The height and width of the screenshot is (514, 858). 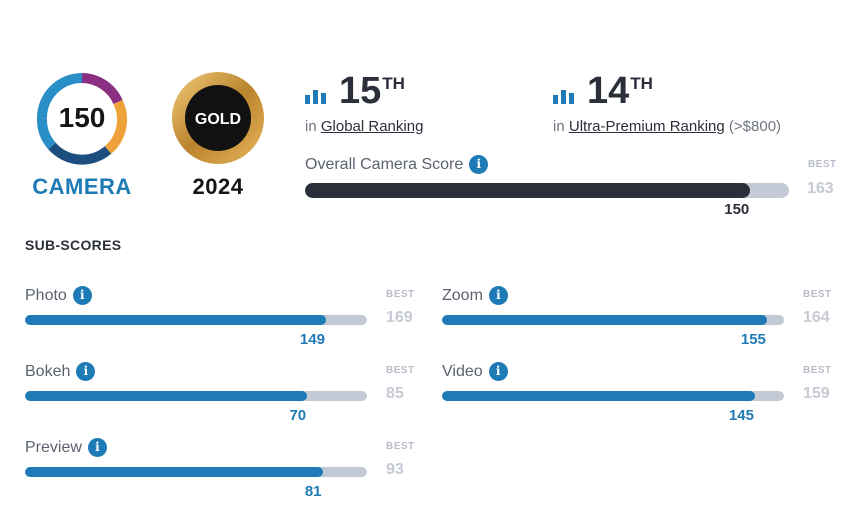 What do you see at coordinates (462, 371) in the screenshot?
I see `sub-score-label: Video` at bounding box center [462, 371].